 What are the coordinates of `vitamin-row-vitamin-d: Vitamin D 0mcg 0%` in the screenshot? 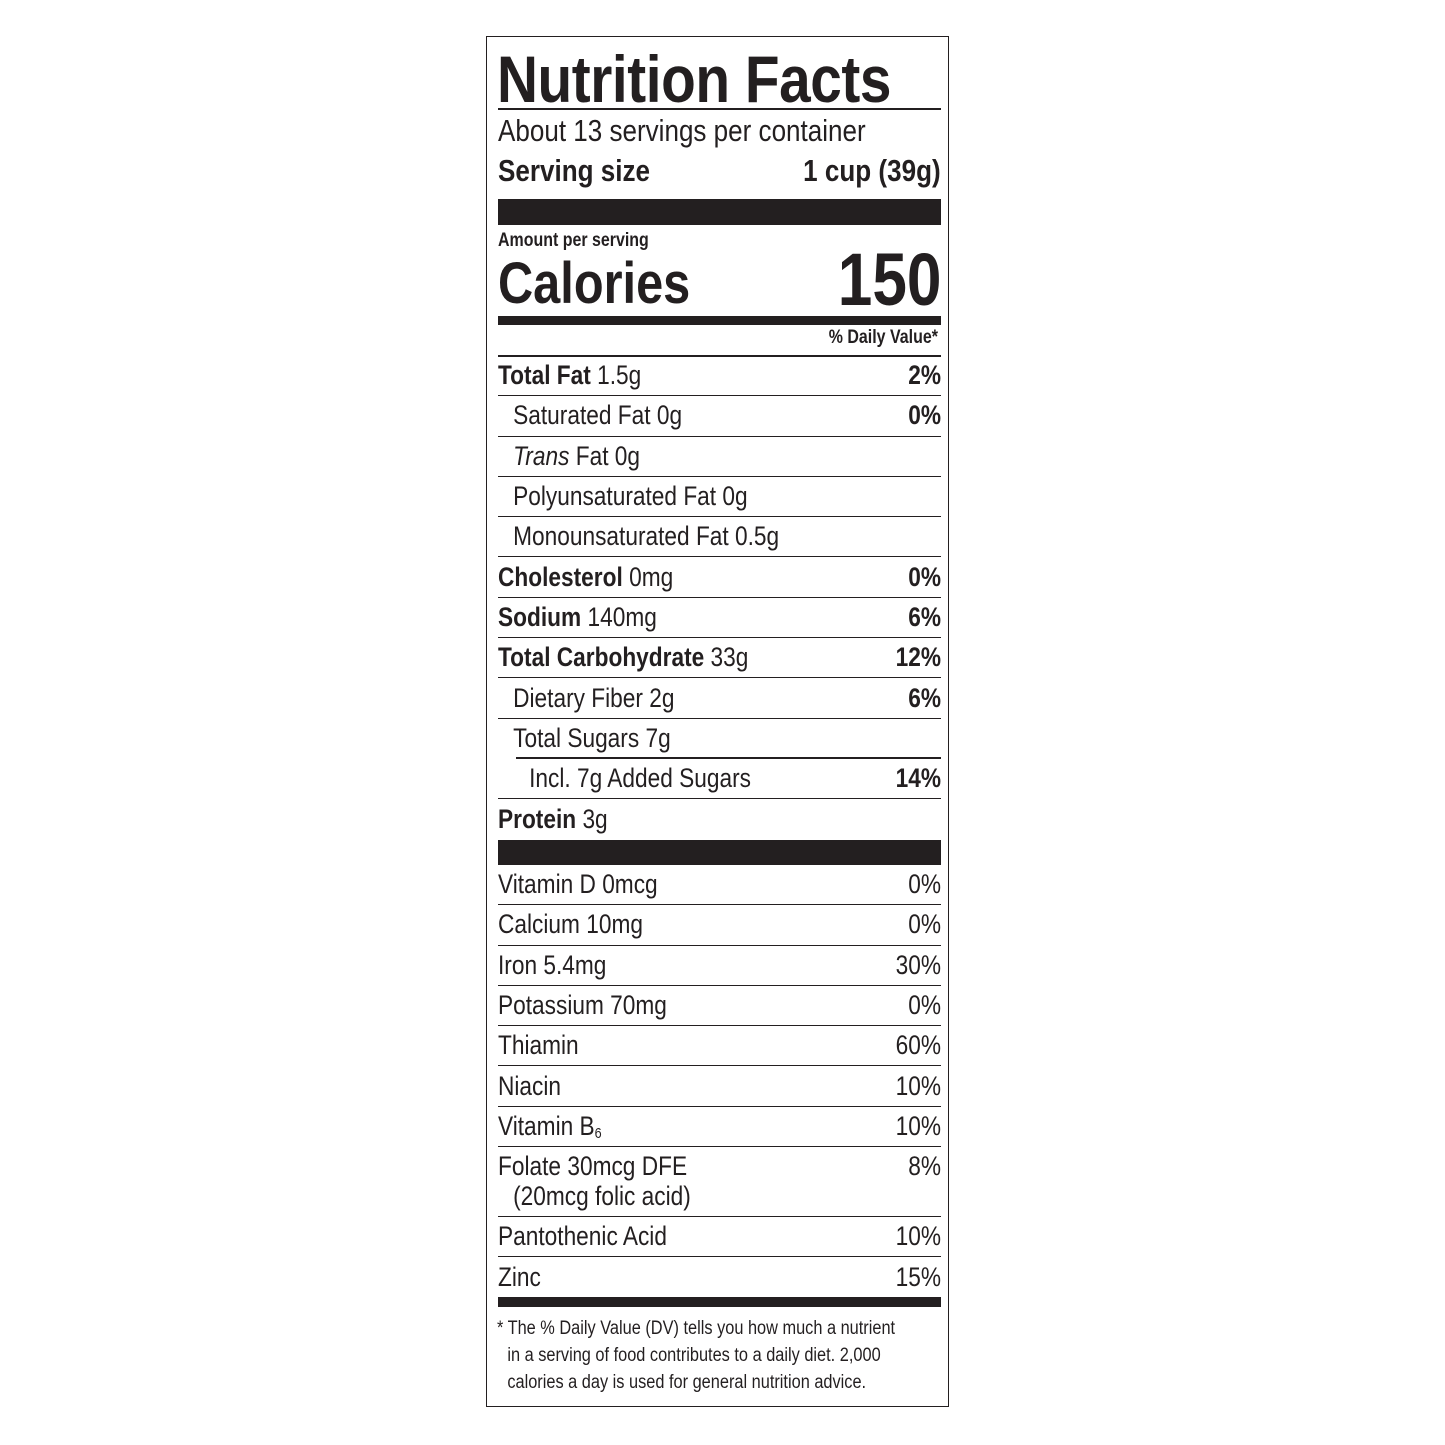 It's located at (719, 885).